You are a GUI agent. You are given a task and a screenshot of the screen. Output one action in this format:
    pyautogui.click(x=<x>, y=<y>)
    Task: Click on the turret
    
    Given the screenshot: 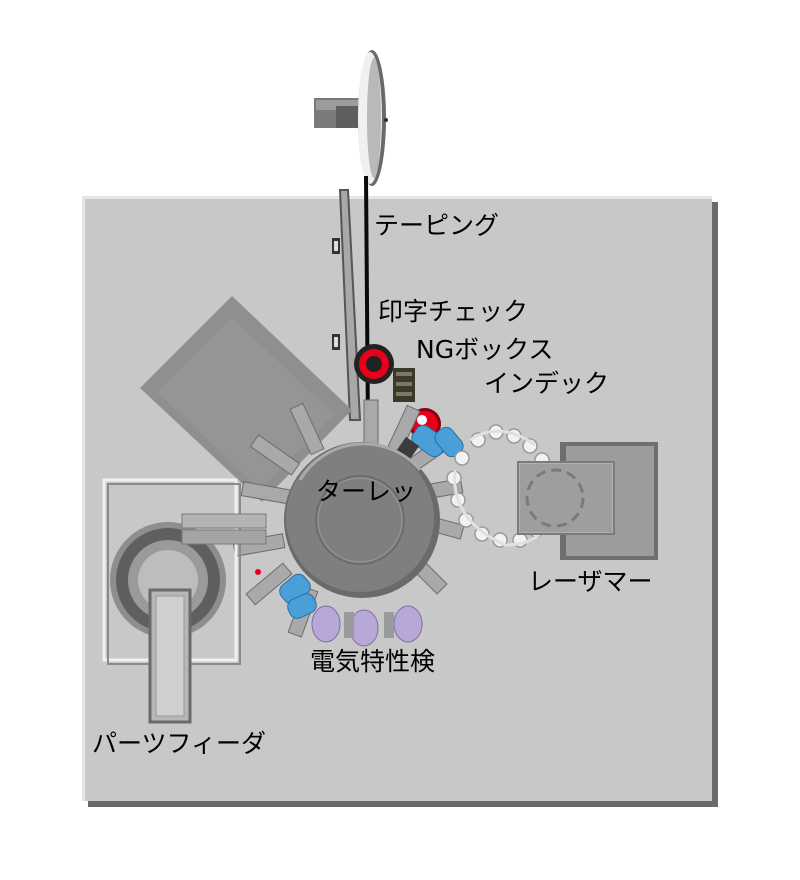 What is the action you would take?
    pyautogui.click(x=362, y=520)
    